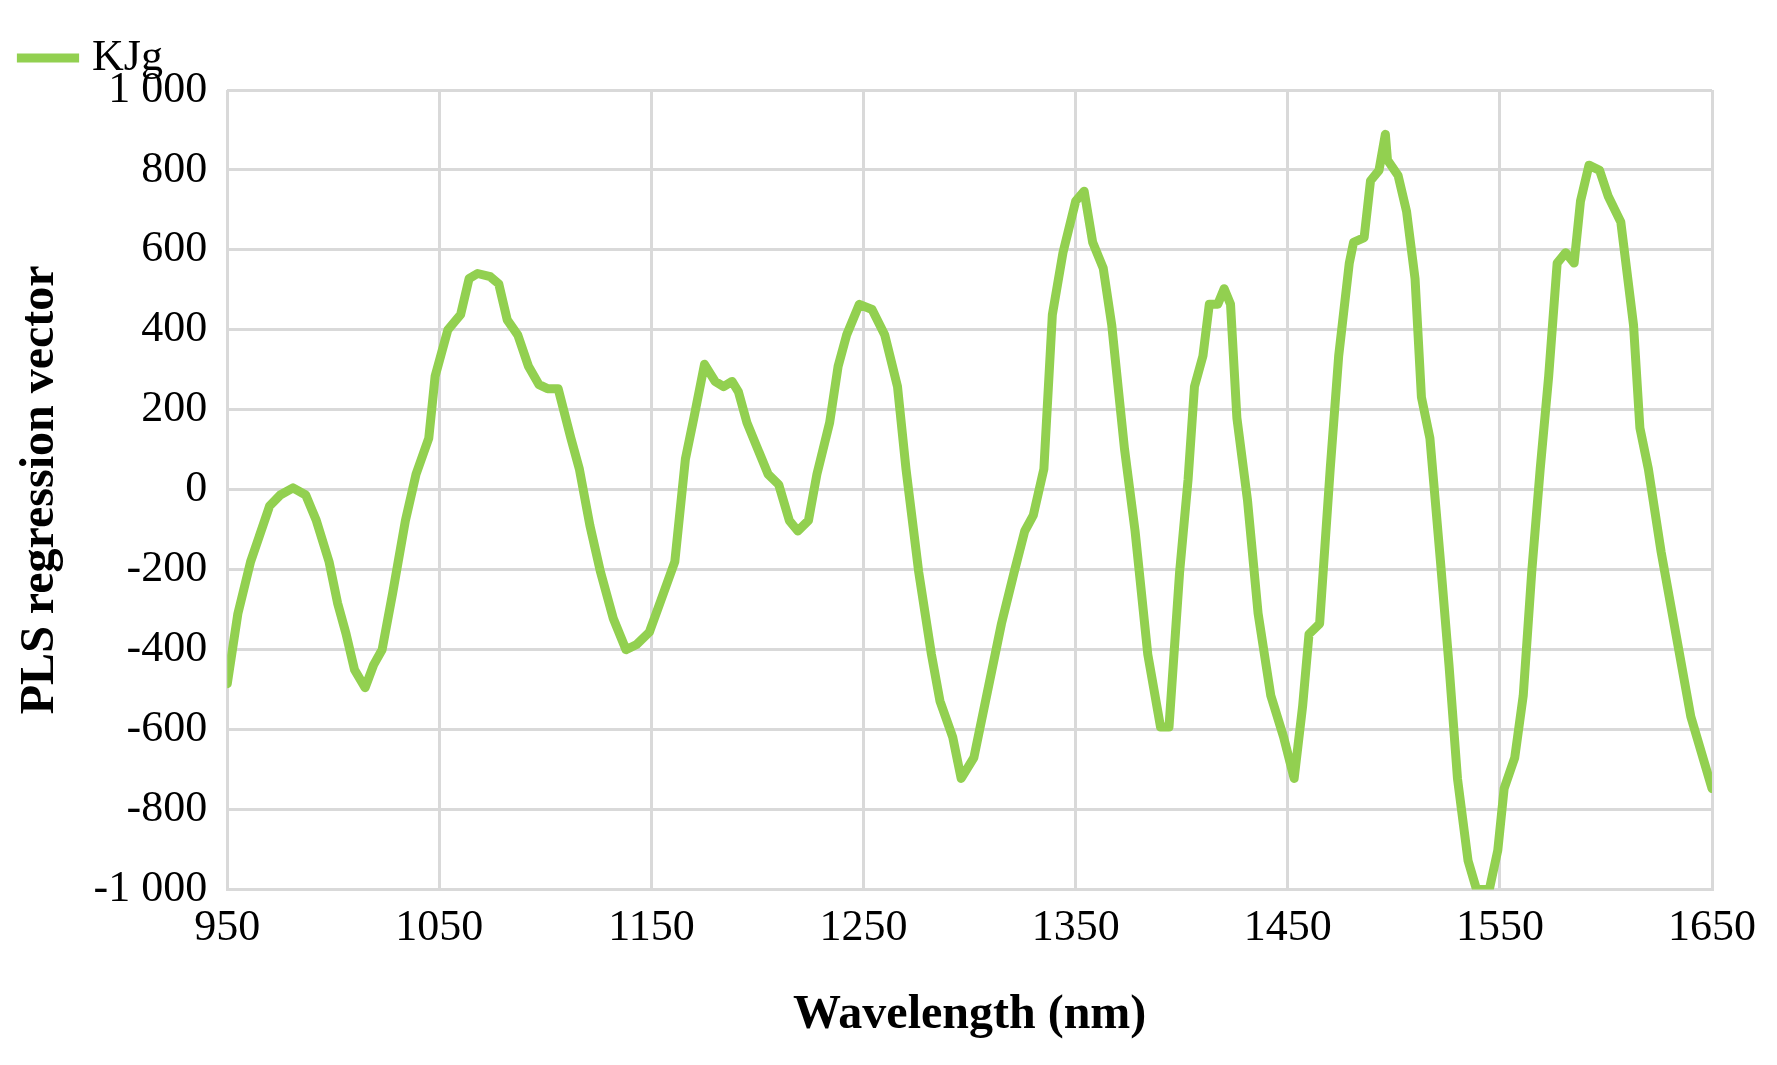  I want to click on y-tick-label: 0, so click(196, 487).